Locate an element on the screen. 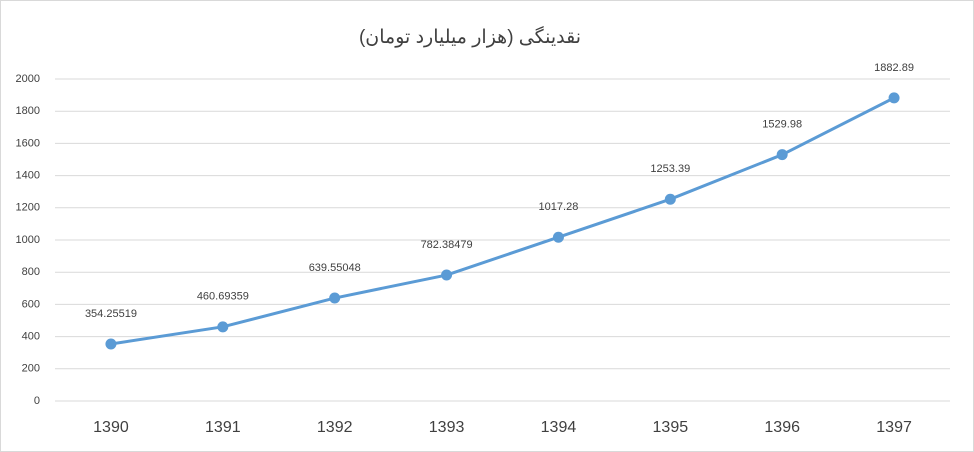  x-tick-label: 1394 is located at coordinates (559, 427).